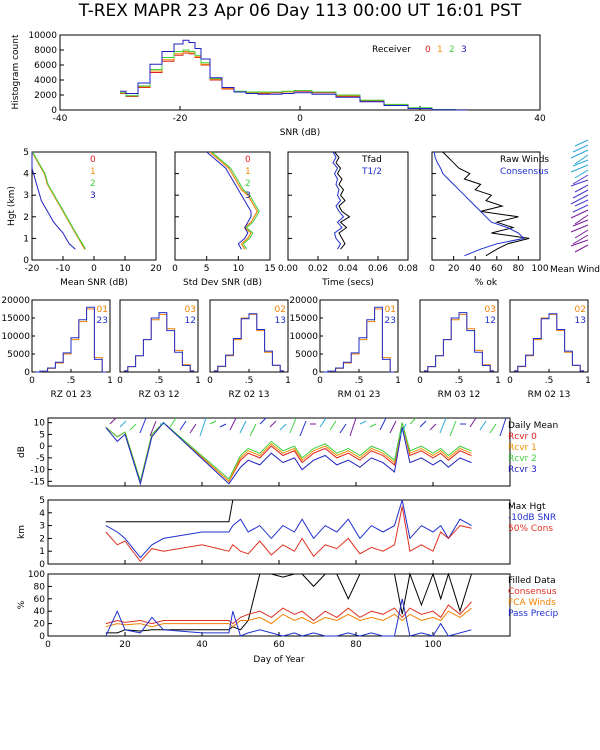  What do you see at coordinates (288, 529) in the screenshot?
I see `daily-height-series--10dB SNR` at bounding box center [288, 529].